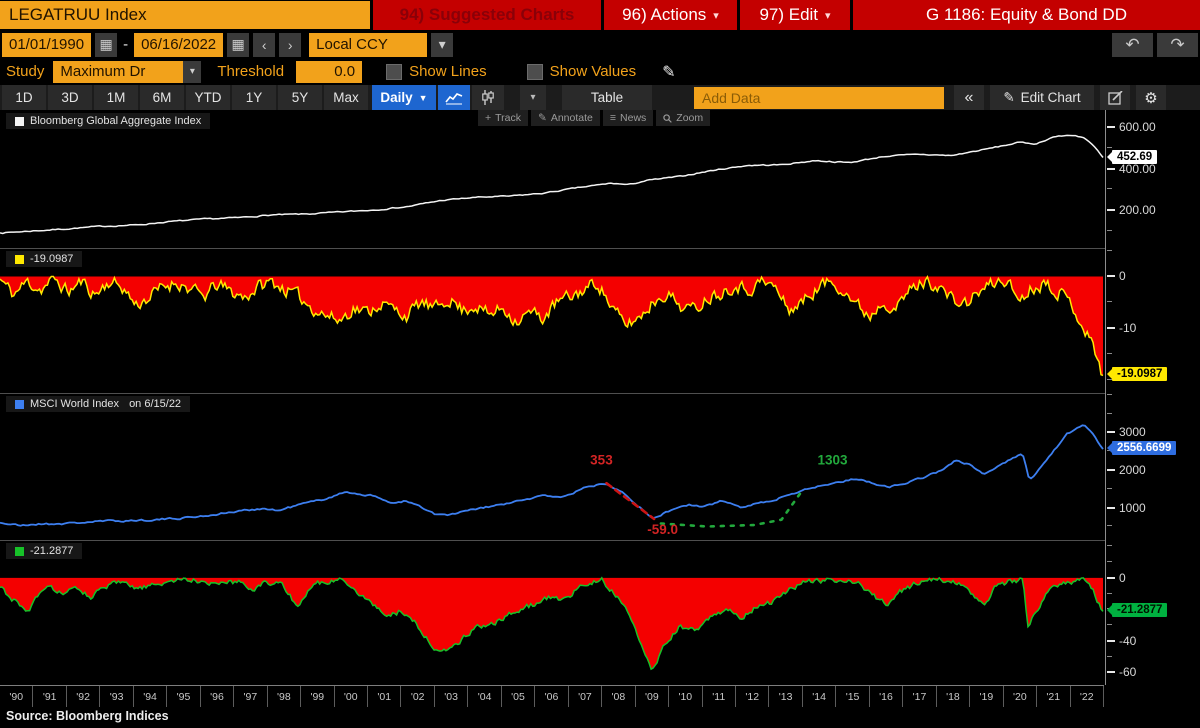  I want to click on ticker-input: LEGATRUU Index, so click(185, 15).